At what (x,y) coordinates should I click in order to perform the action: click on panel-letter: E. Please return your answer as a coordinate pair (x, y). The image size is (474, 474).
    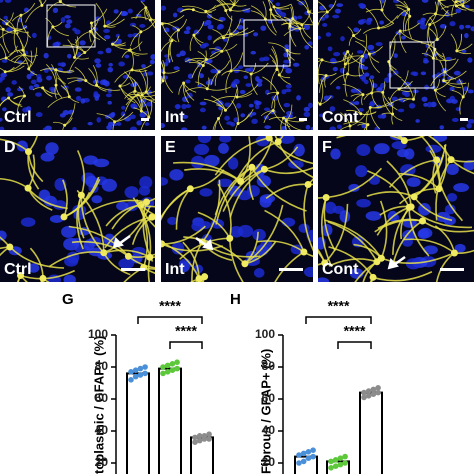
    Looking at the image, I should click on (170, 147).